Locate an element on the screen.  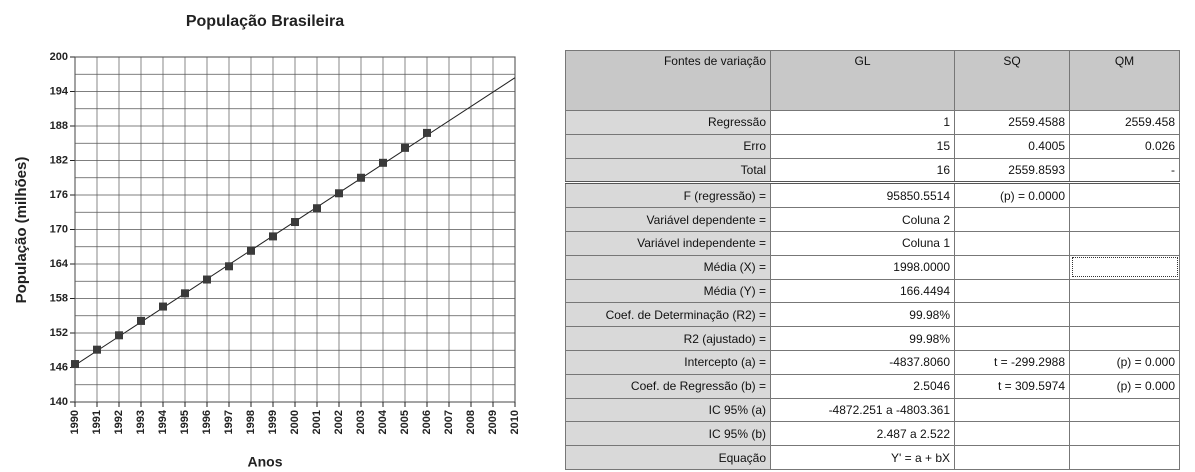
y-axis-label: População (milhões) is located at coordinates (21, 230).